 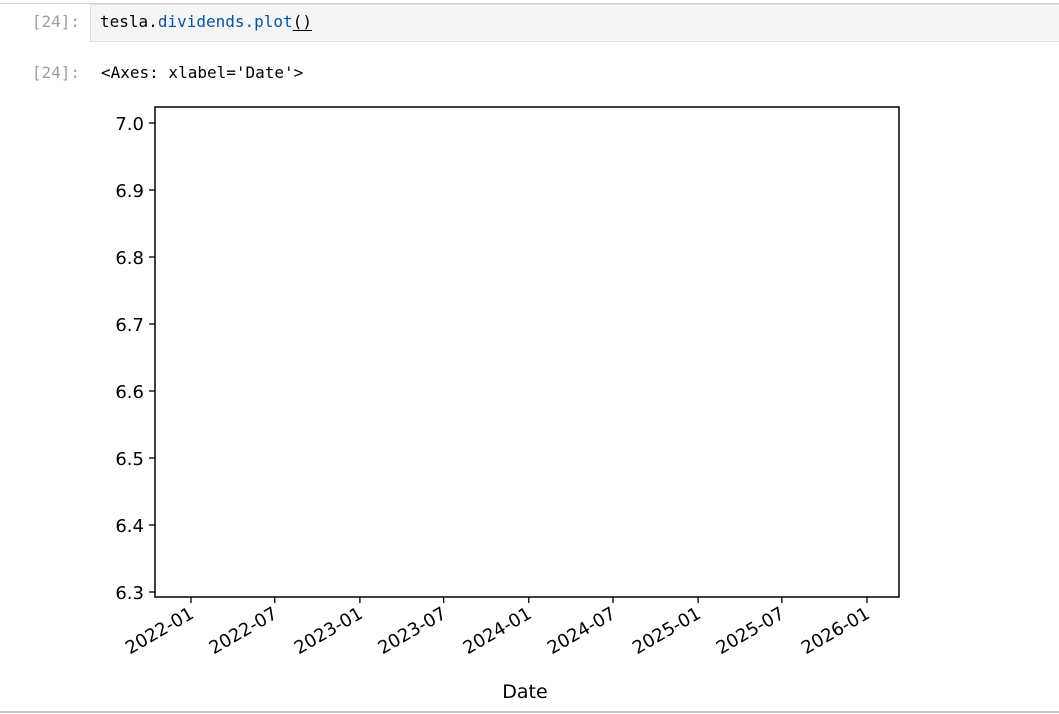 What do you see at coordinates (529, 712) in the screenshot?
I see `cell-bottom-border` at bounding box center [529, 712].